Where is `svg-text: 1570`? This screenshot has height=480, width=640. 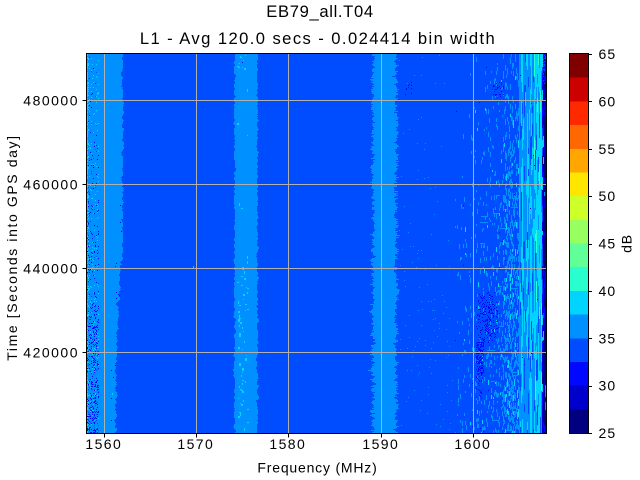
svg-text: 1570 is located at coordinates (195, 444).